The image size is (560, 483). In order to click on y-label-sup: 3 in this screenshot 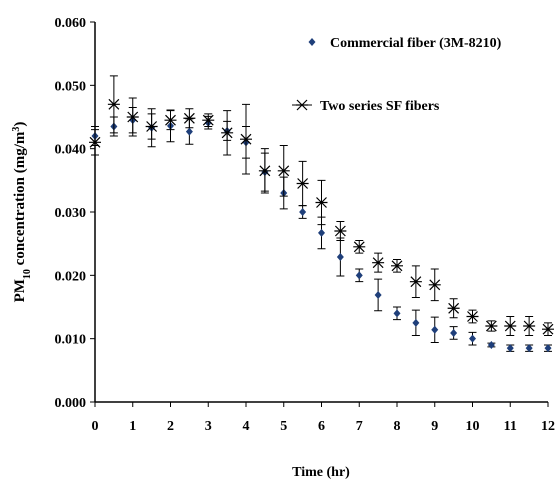, I will do `click(16, 129)`.